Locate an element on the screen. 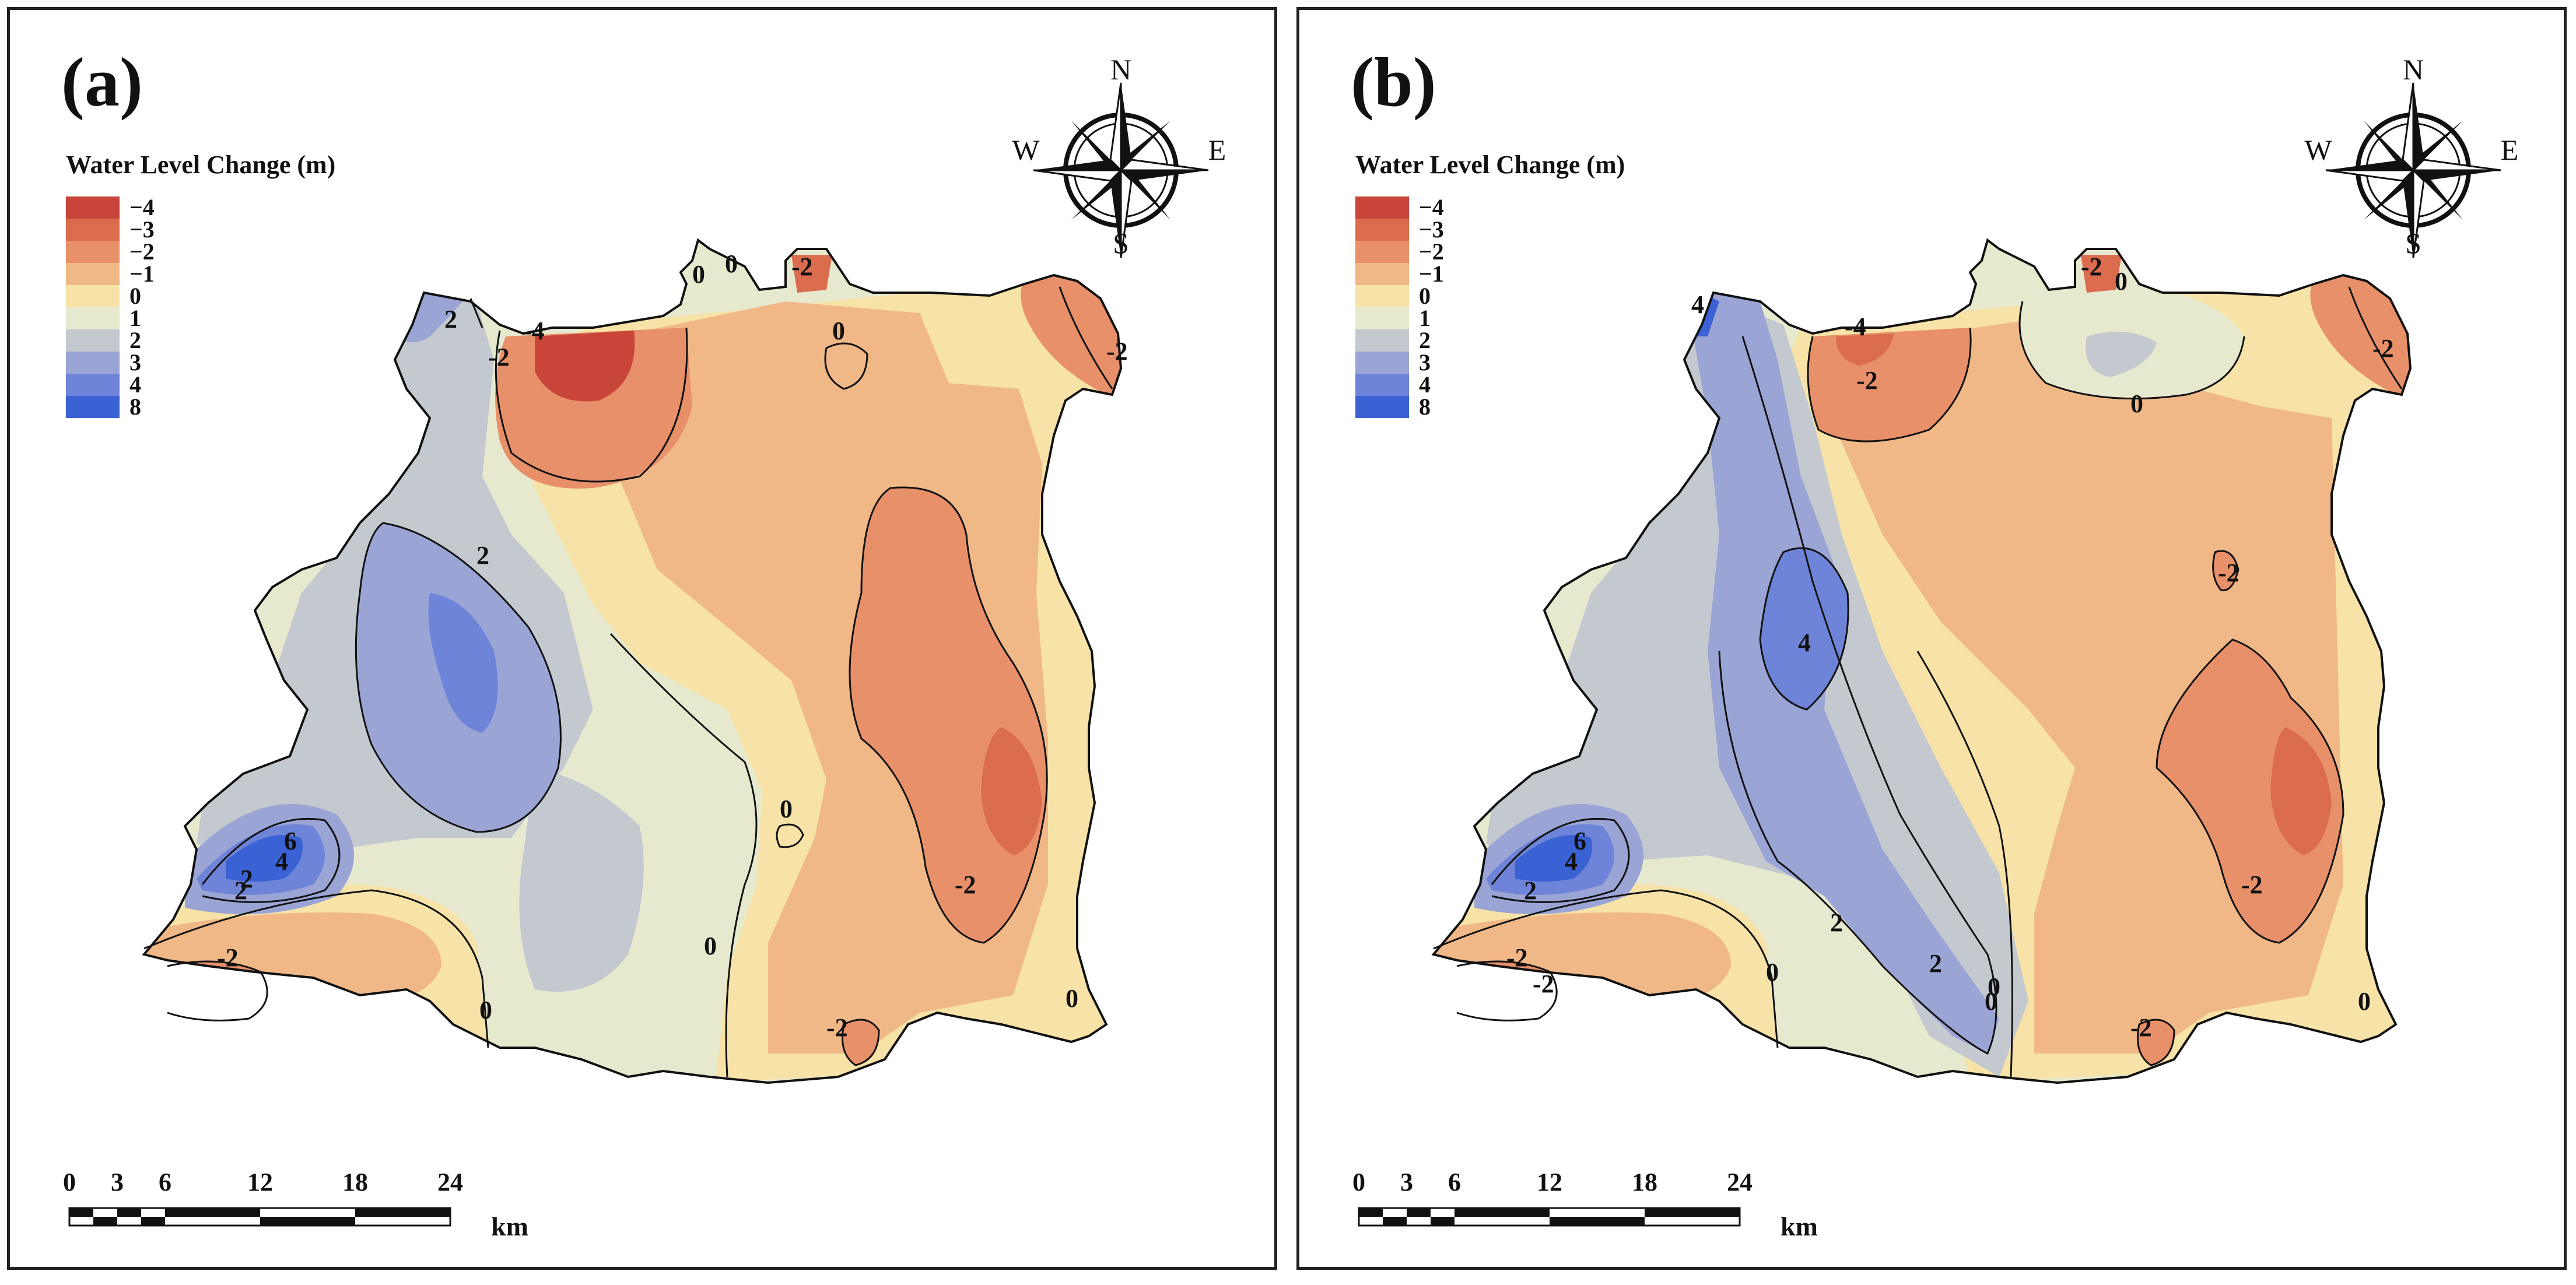  legend-label: 8 is located at coordinates (1425, 407).